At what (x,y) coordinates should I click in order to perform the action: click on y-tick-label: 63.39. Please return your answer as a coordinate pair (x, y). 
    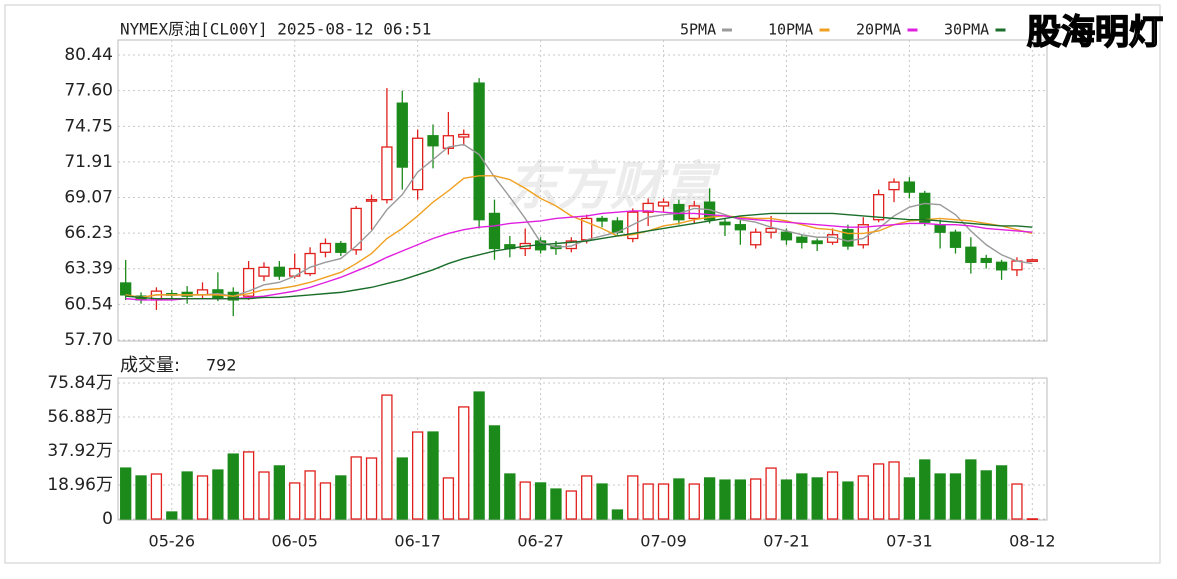
    Looking at the image, I should click on (88, 269).